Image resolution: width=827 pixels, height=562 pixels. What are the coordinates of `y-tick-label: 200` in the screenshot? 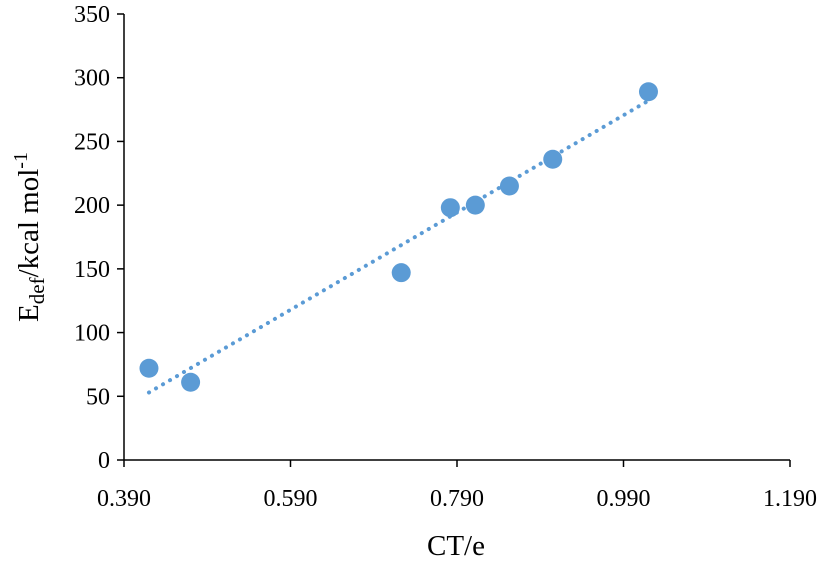 It's located at (92, 206).